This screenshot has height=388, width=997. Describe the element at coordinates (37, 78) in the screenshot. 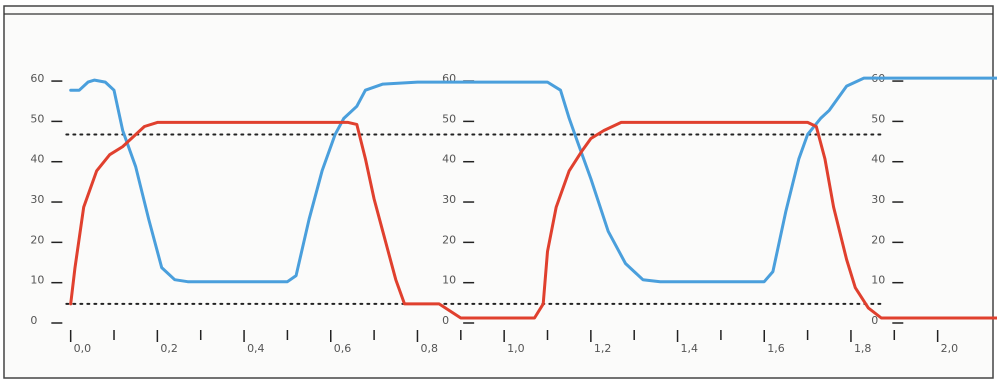

I see `y-tick-label: 60` at that location.